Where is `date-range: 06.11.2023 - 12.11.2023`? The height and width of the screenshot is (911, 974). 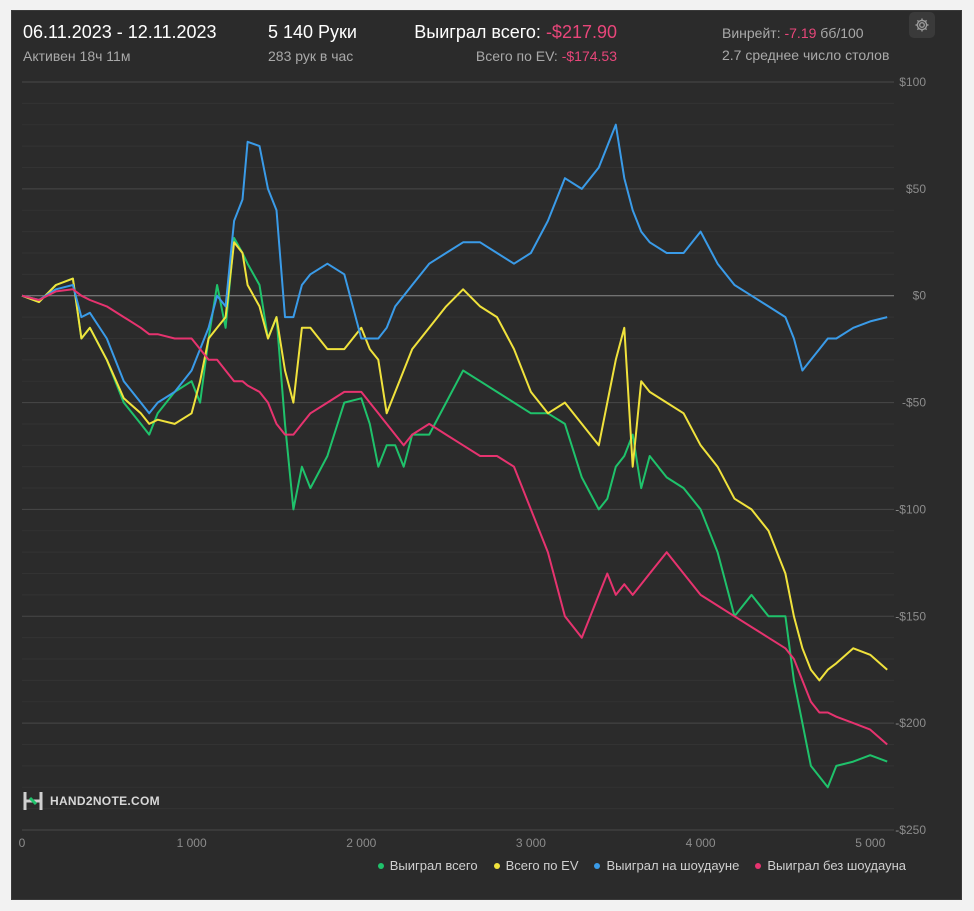
date-range: 06.11.2023 - 12.11.2023 is located at coordinates (120, 32).